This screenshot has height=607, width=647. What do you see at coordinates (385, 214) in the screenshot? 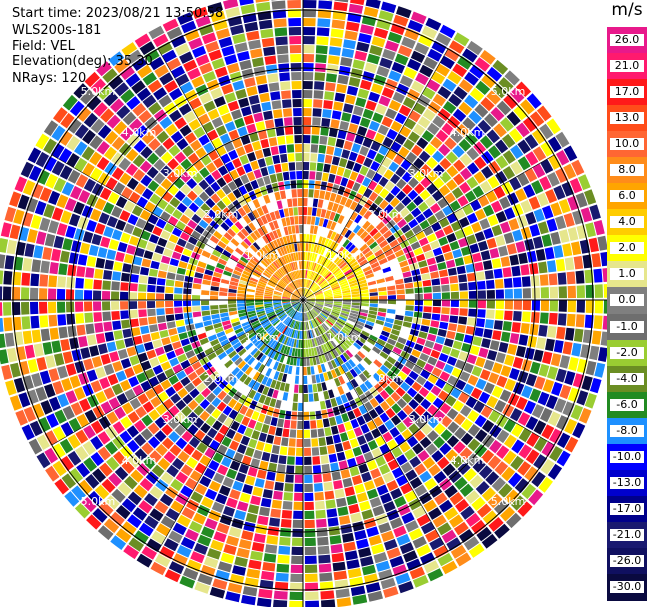
I see `range-ring-label: 2.0km` at bounding box center [385, 214].